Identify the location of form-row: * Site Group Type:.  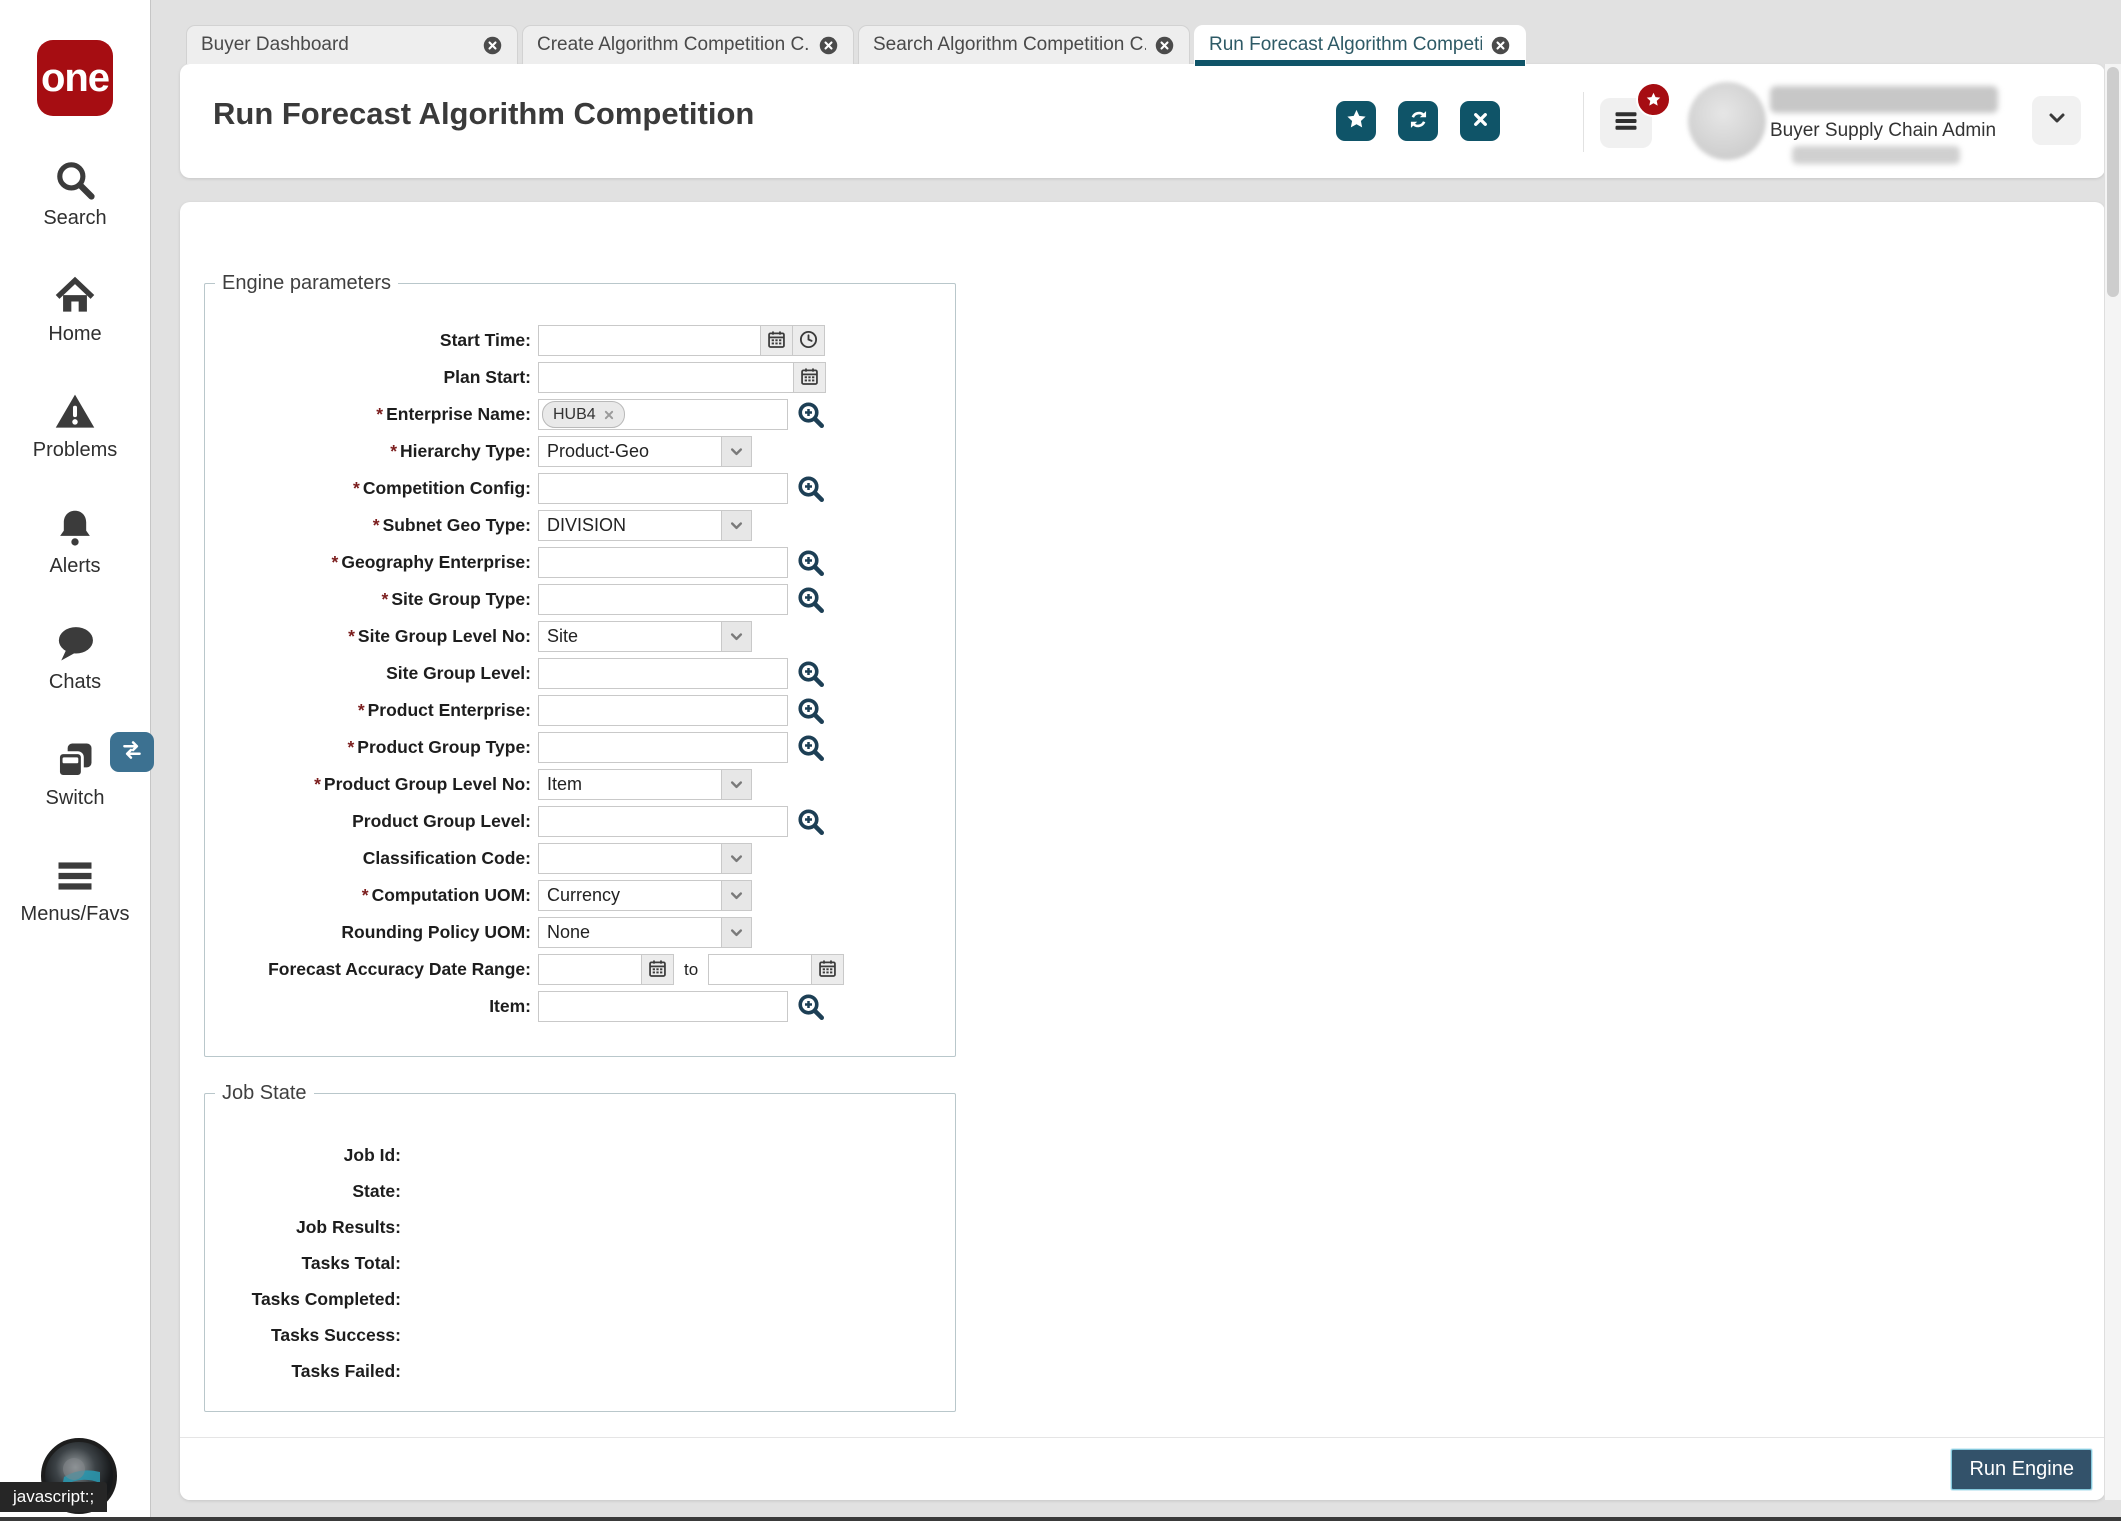
(580, 599).